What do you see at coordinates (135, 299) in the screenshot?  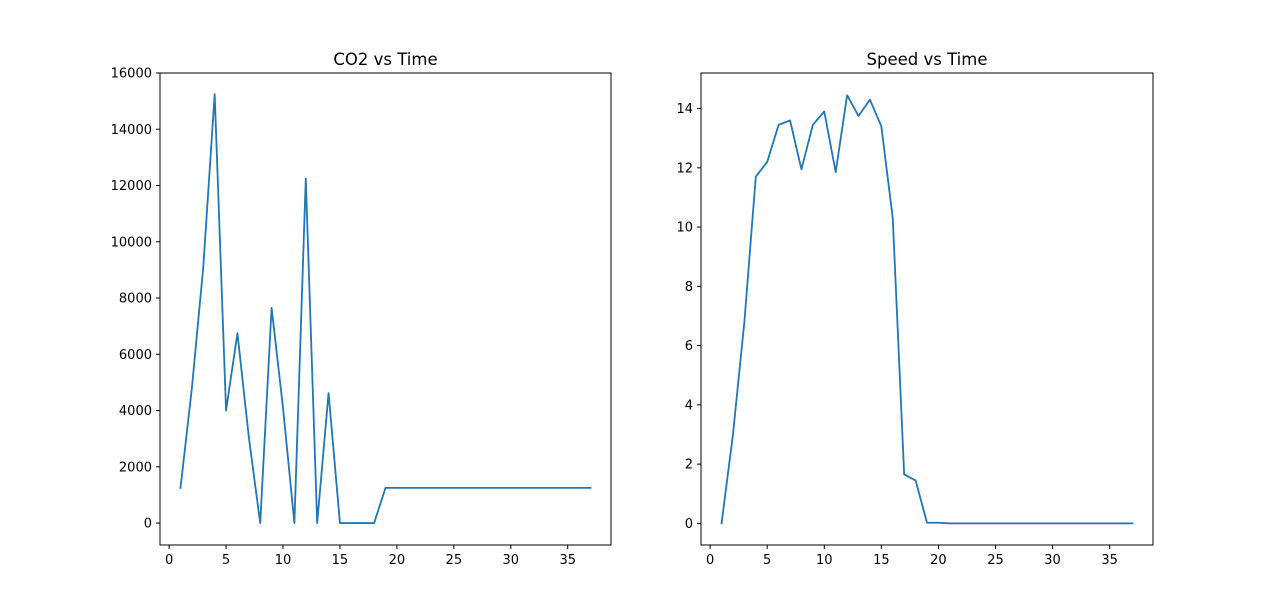 I see `y-tick-label: 8000` at bounding box center [135, 299].